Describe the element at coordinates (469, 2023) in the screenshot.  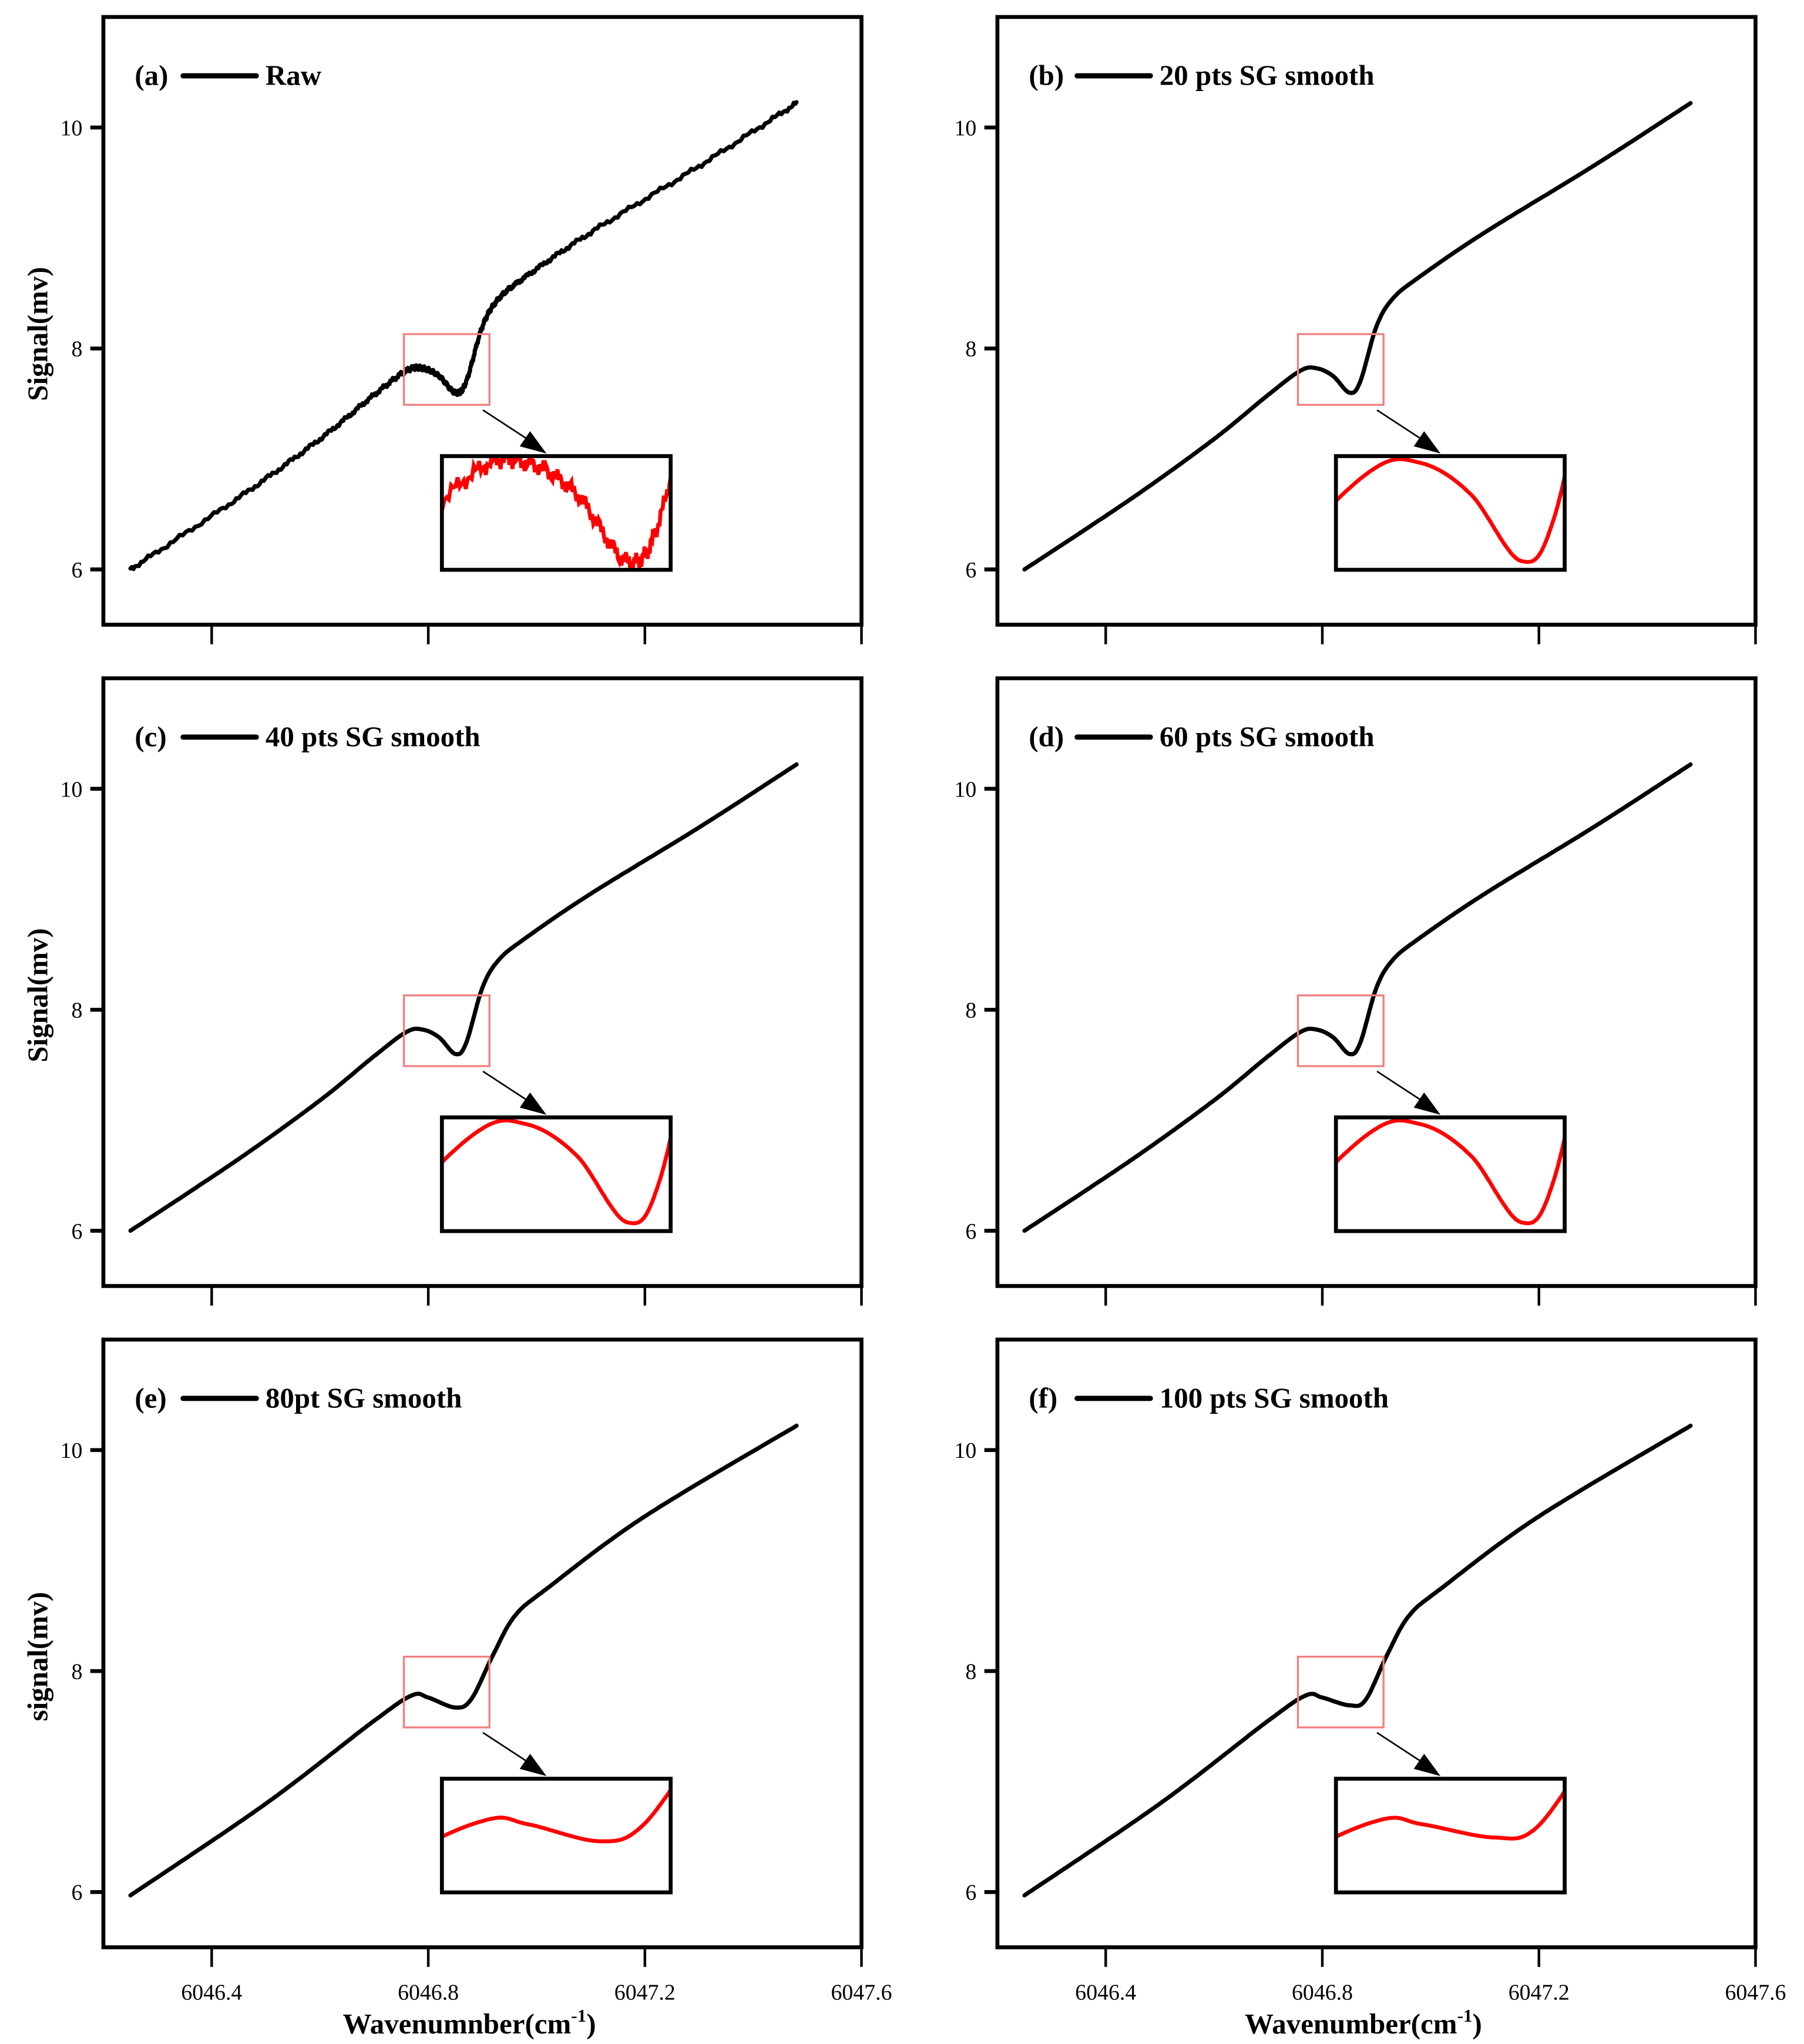
I see `x-axis-label: Wavenumnber(cm-1)` at that location.